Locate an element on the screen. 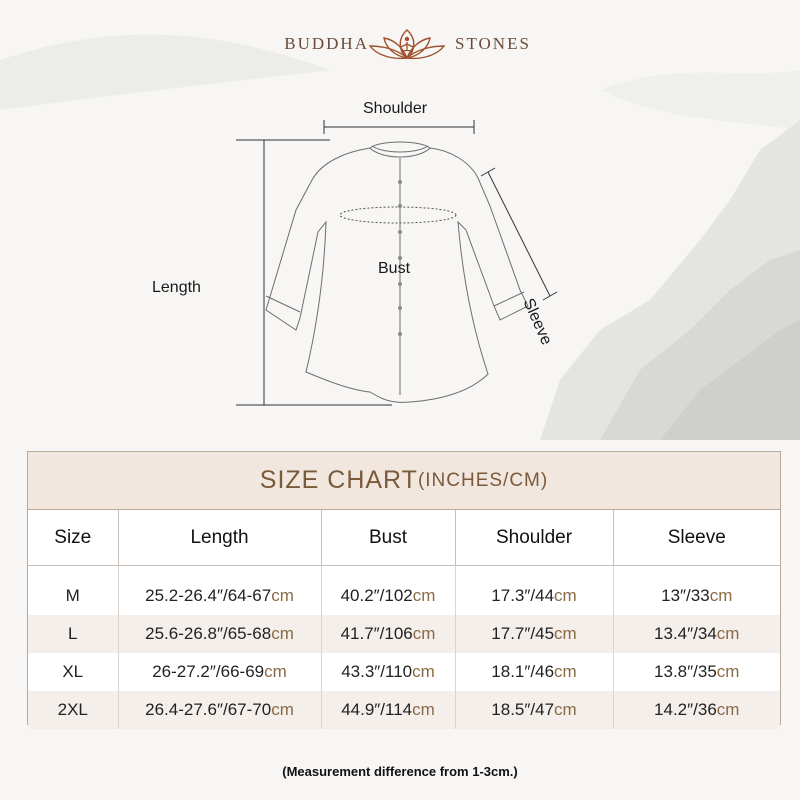 This screenshot has height=800, width=800. bust-cell: 43.3″/110cm is located at coordinates (388, 672).